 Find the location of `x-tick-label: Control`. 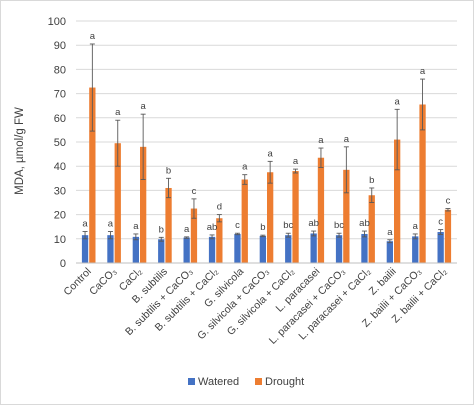

x-tick-label: Control is located at coordinates (77, 282).